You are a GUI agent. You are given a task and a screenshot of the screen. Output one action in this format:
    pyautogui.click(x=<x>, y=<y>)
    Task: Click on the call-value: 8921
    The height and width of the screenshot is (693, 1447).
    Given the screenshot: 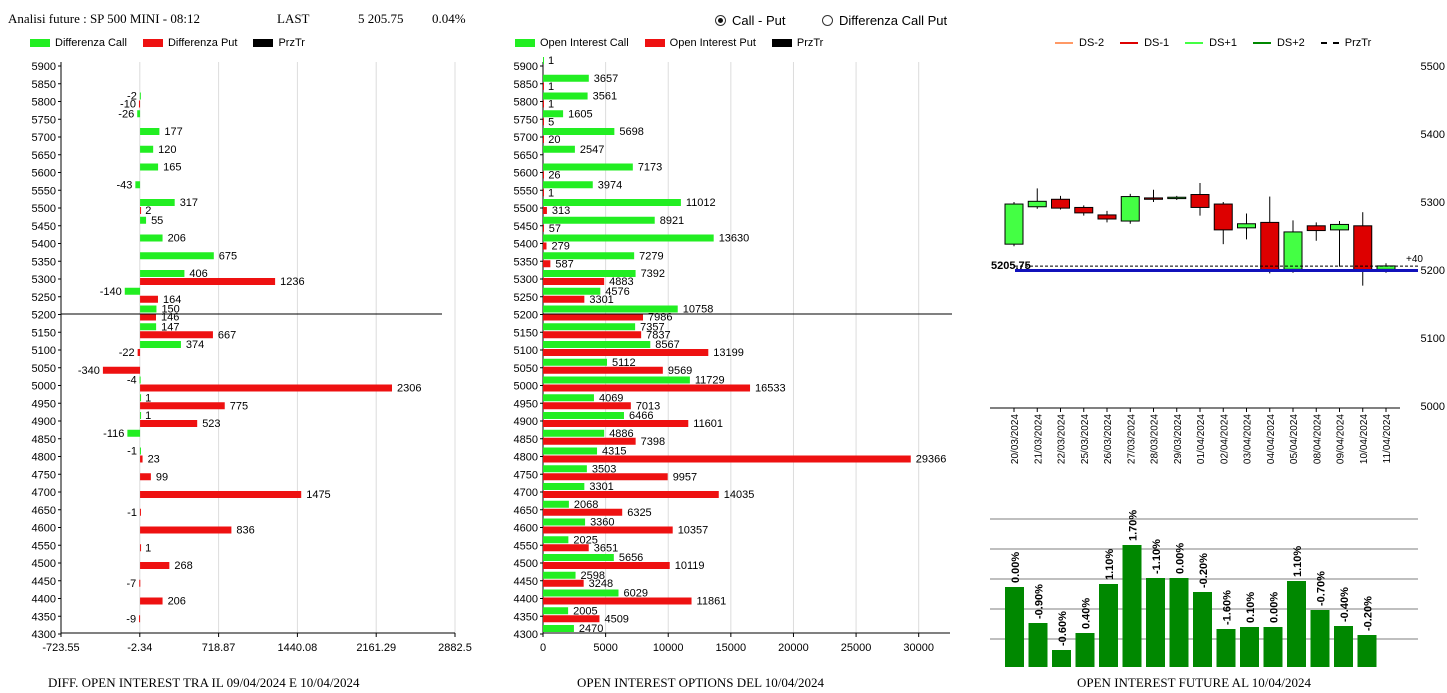 What is the action you would take?
    pyautogui.click(x=672, y=221)
    